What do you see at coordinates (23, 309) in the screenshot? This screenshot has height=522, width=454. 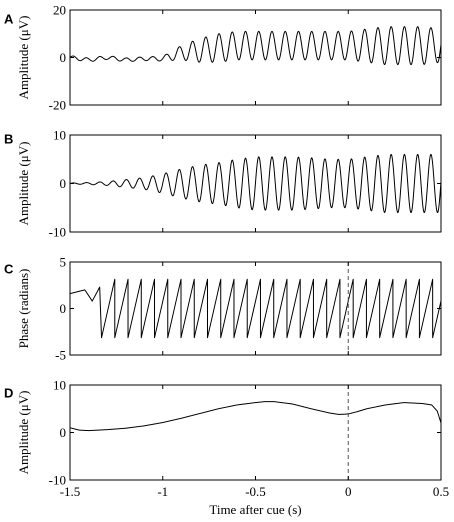 I see `y-axis-label-c: Phase (radians)` at bounding box center [23, 309].